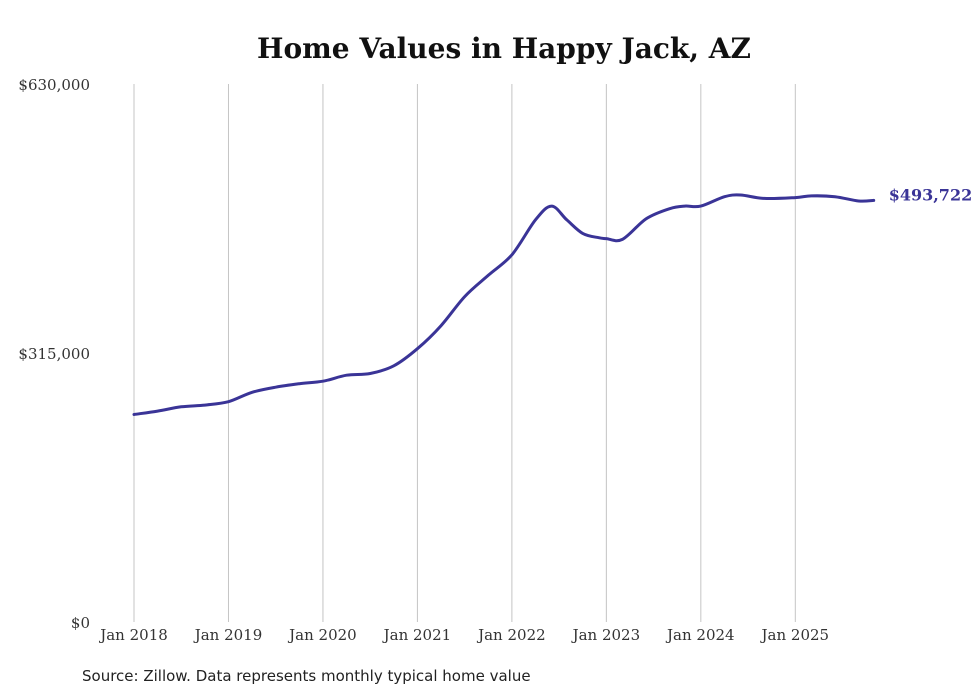  What do you see at coordinates (322, 635) in the screenshot?
I see `x-tick-label: Jan 2020` at bounding box center [322, 635].